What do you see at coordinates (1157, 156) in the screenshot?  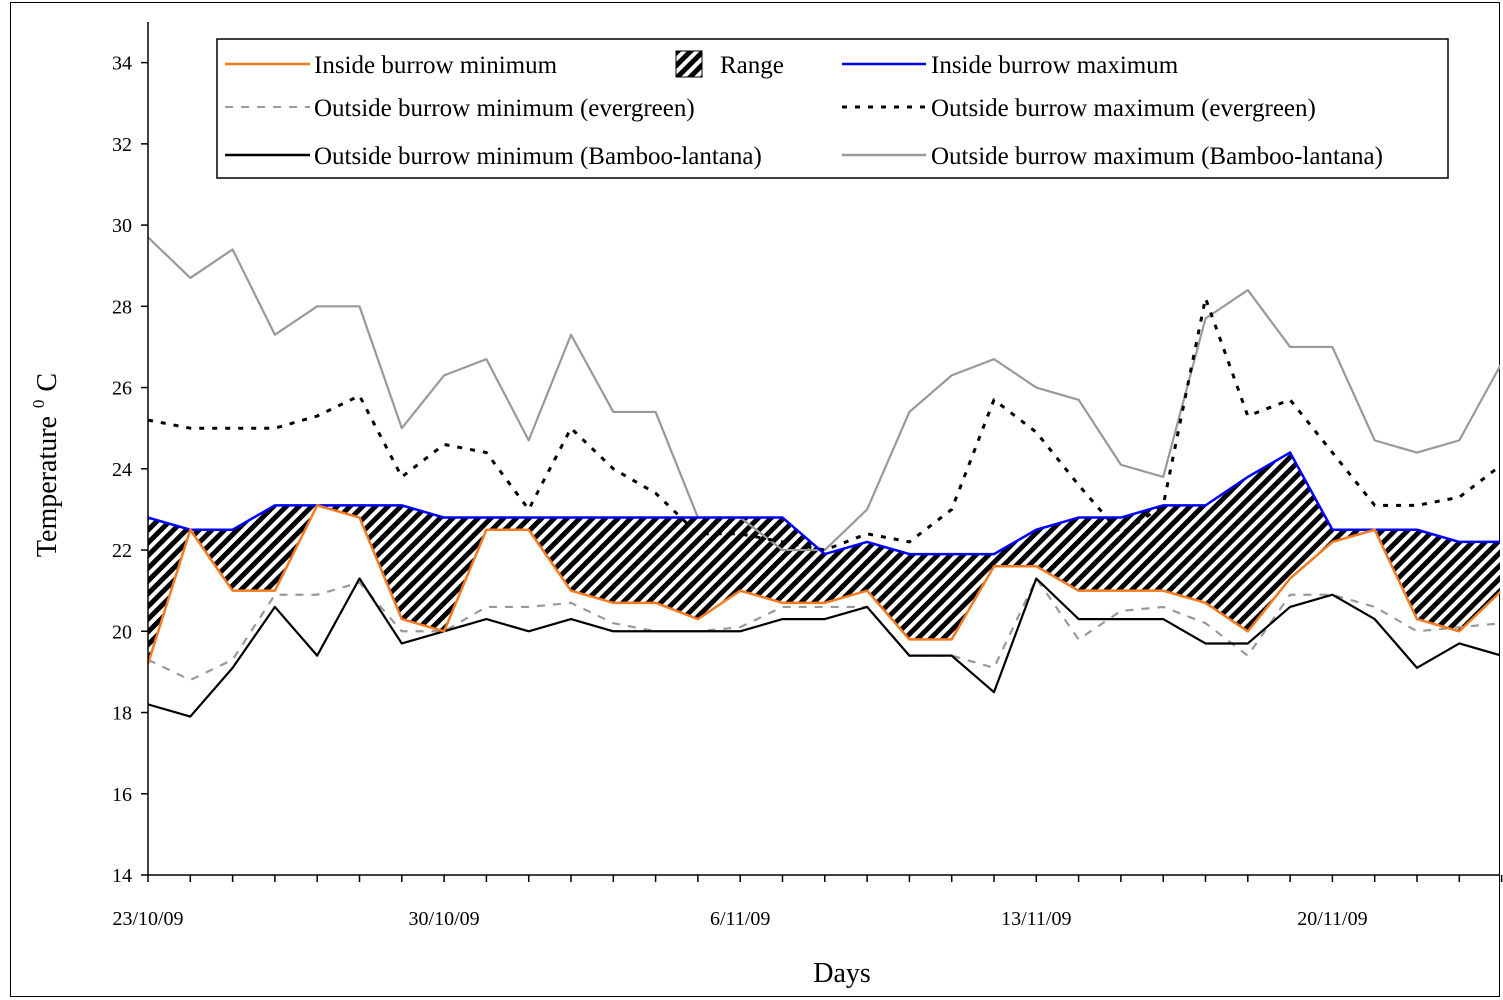 I see `legend-label-outside-max-bamboo: Outside burrow maximum (Bamboo-lantana)` at bounding box center [1157, 156].